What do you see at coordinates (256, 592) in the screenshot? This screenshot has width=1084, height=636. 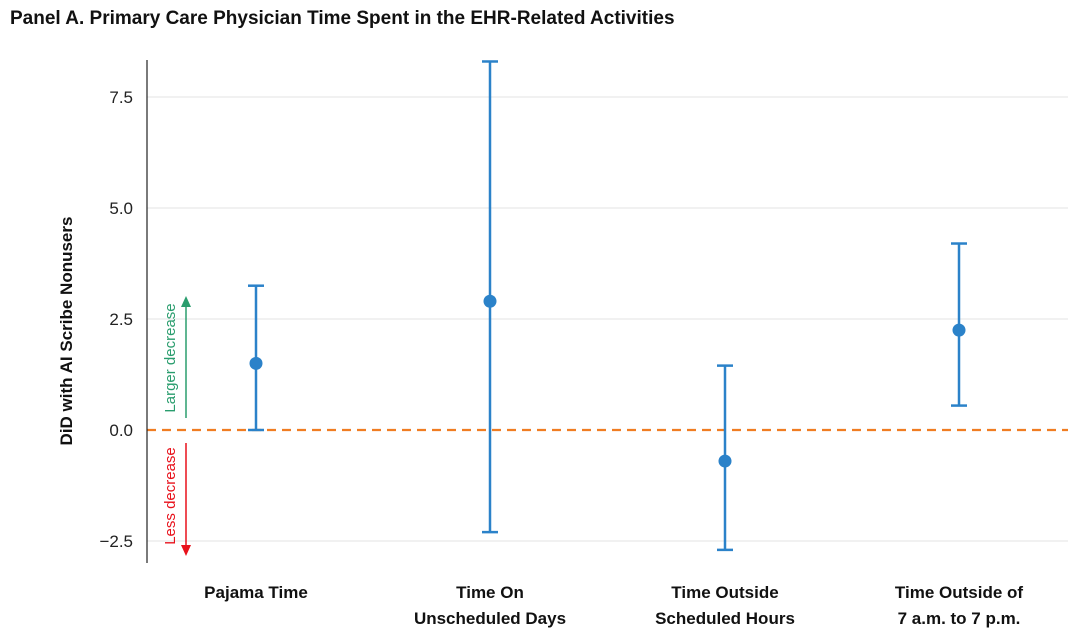 I see `x-category-label: Pajama Time` at bounding box center [256, 592].